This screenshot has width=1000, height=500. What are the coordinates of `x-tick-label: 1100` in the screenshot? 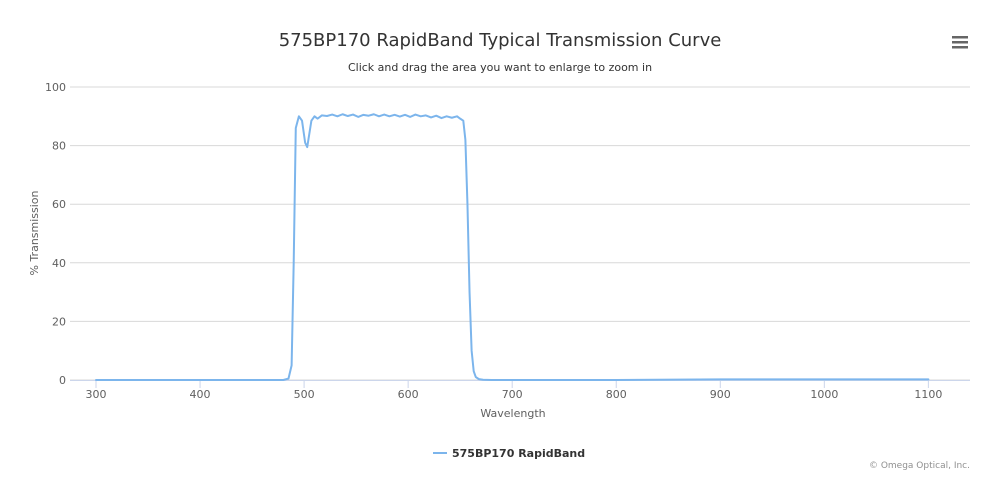 It's located at (928, 394).